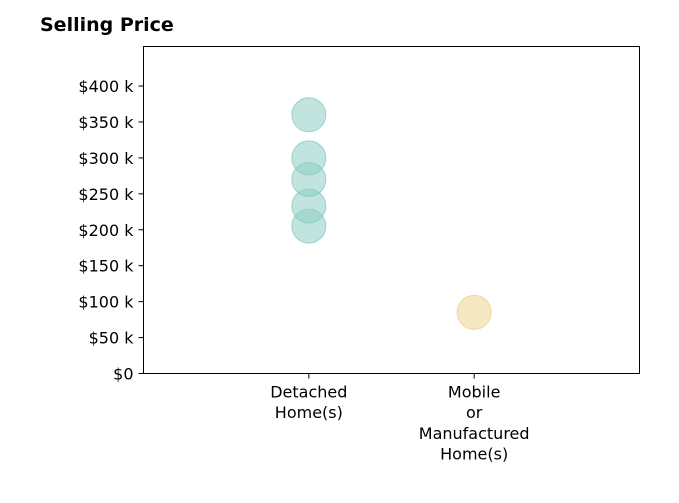 Image resolution: width=679 pixels, height=503 pixels. Describe the element at coordinates (123, 374) in the screenshot. I see `y-tick-label: $0` at that location.